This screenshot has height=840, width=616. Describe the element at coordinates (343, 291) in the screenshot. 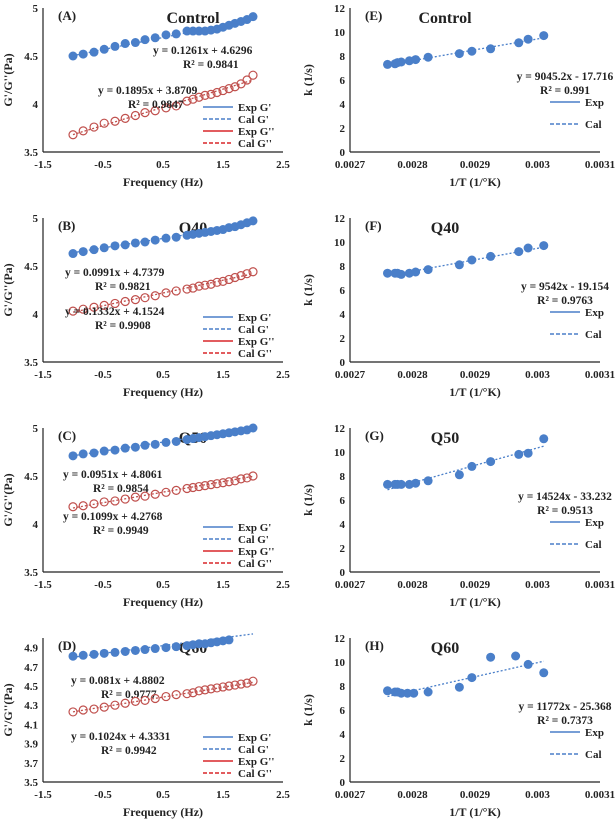

I see `y-tick-label: 6` at that location.